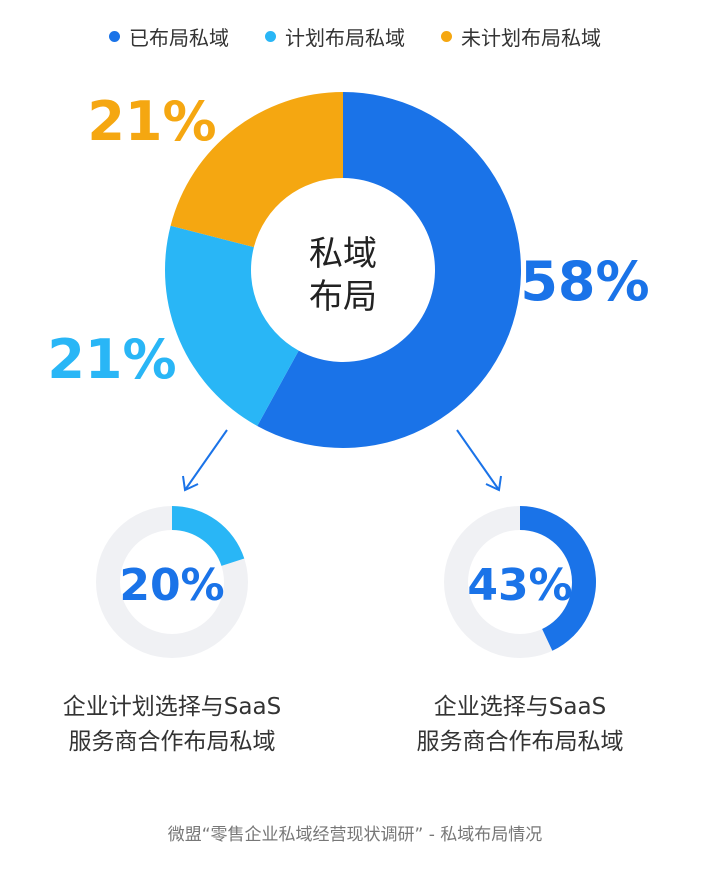 The image size is (710, 884). I want to click on chart-legend: 已布局私域 计划布局私域 未计划布局私域, so click(355, 36).